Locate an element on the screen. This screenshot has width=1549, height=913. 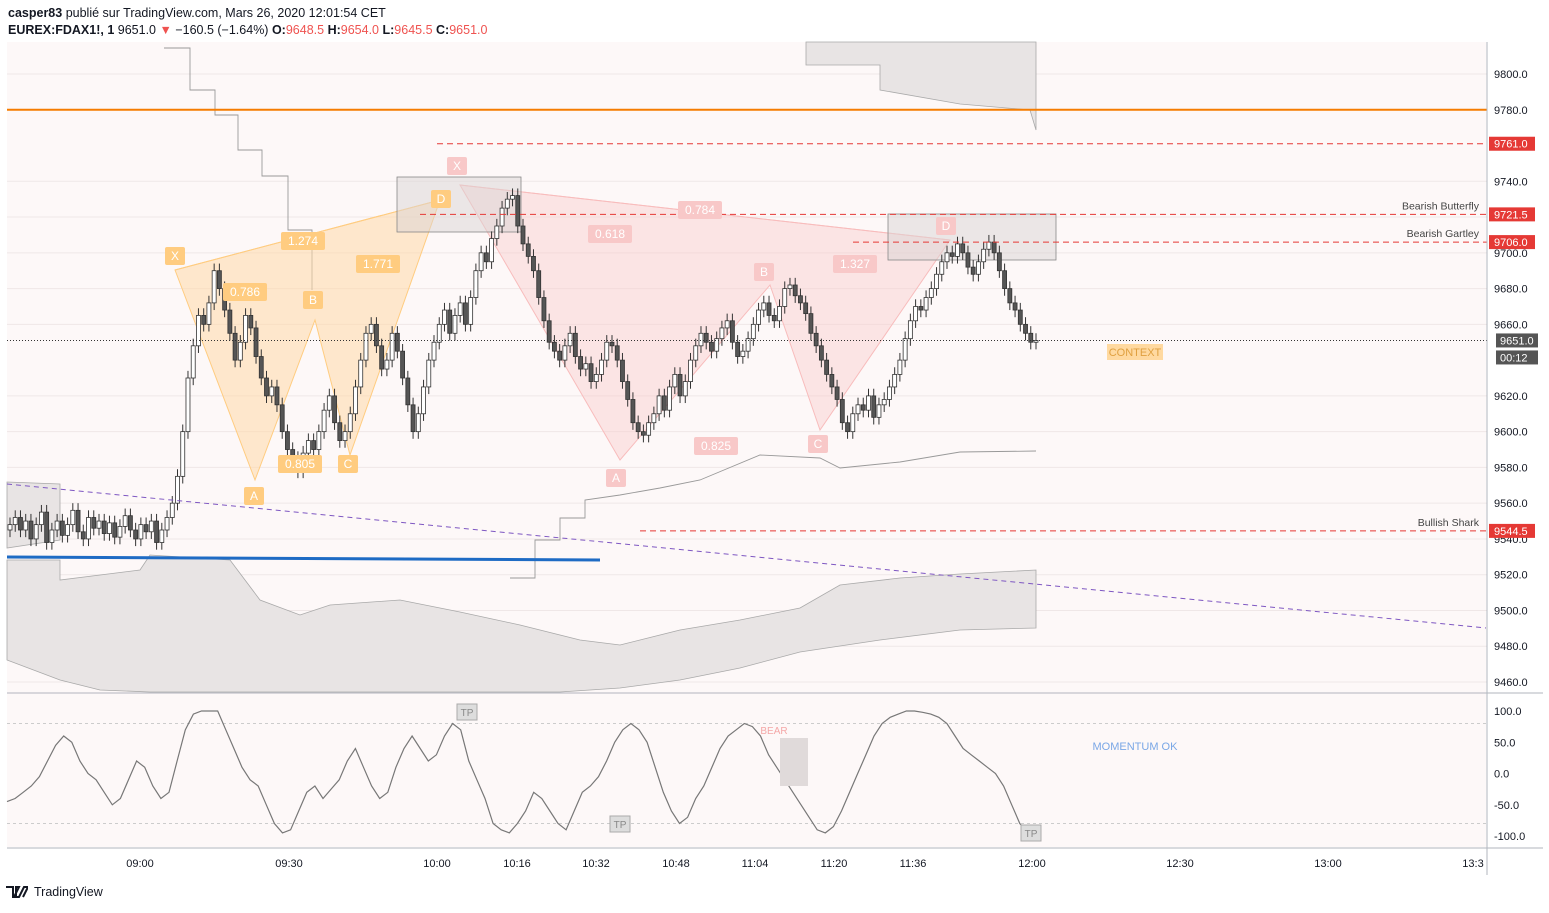
time-tick-label: 10:32 is located at coordinates (596, 864).